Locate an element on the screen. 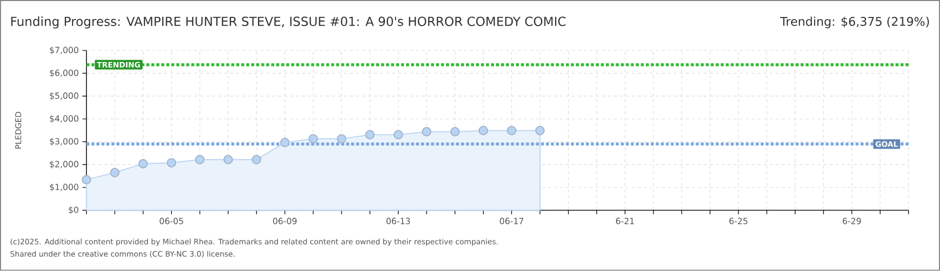 The width and height of the screenshot is (940, 271). x-tick-label: 06-13 is located at coordinates (398, 221).